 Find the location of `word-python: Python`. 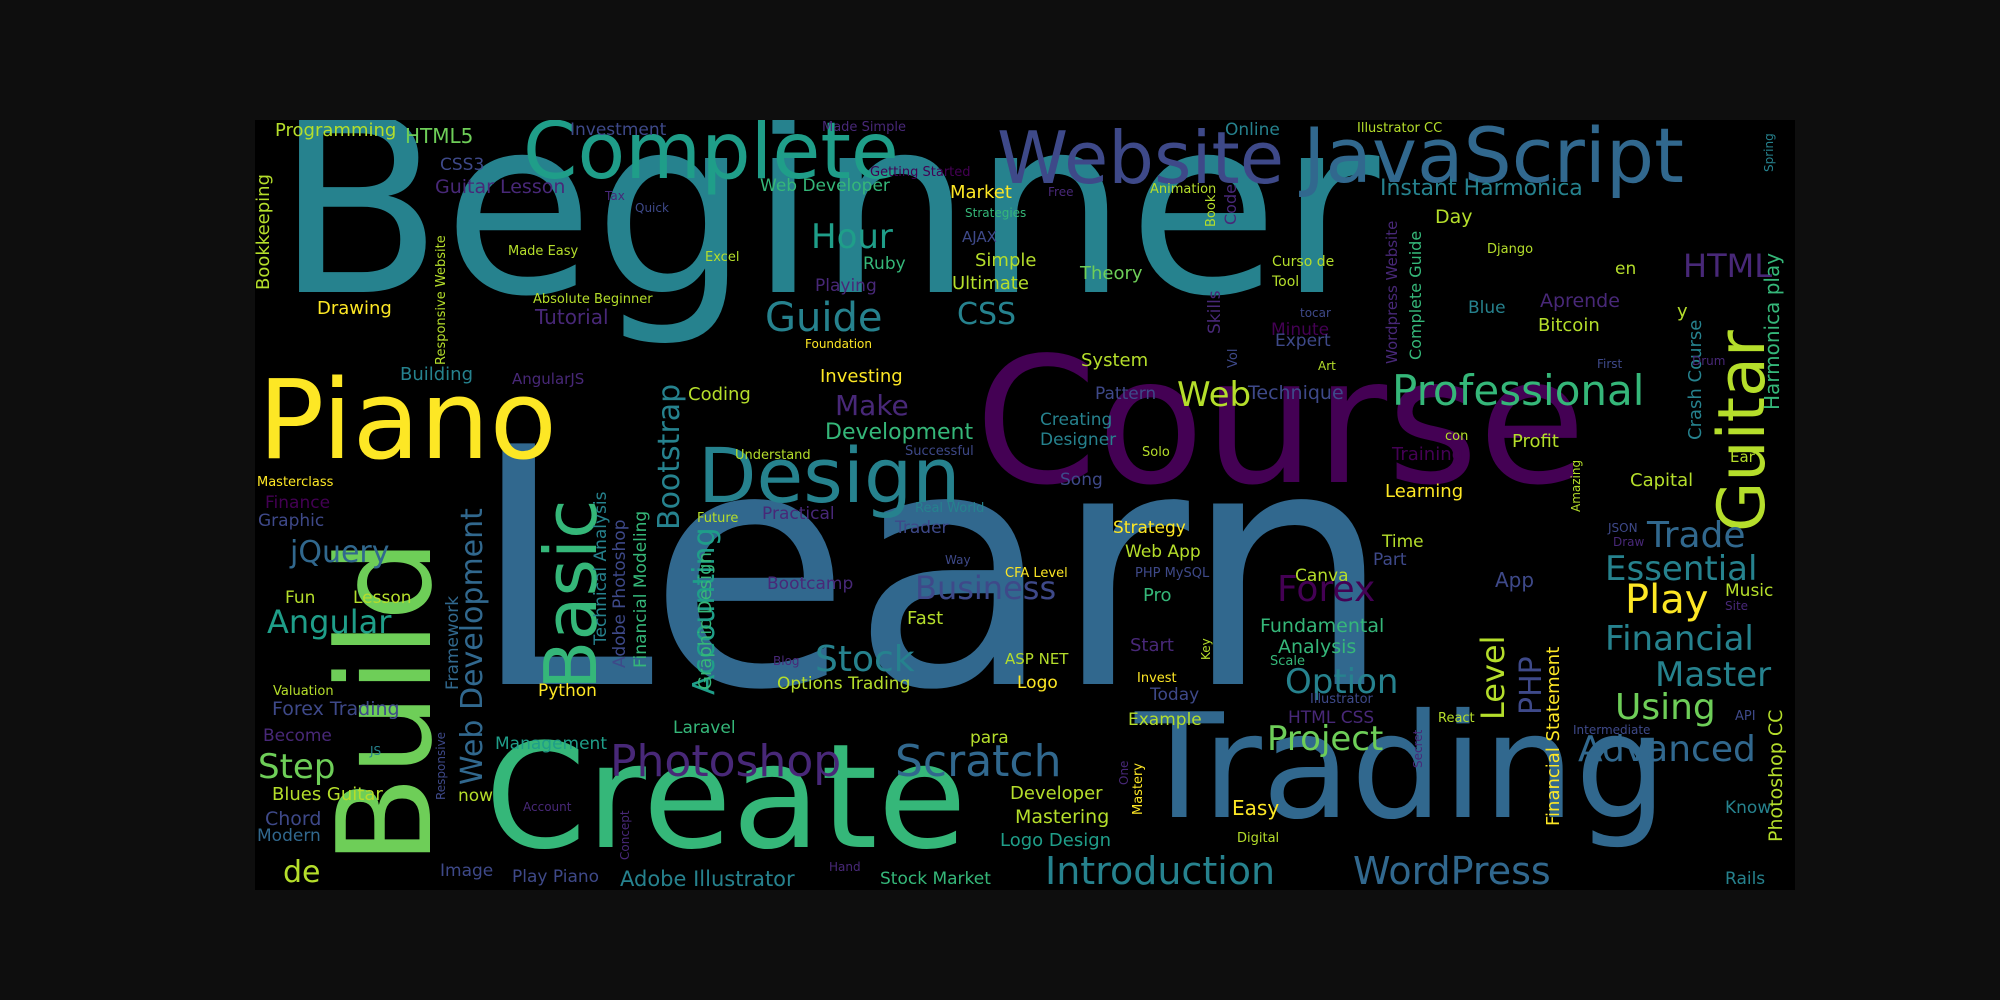

word-python: Python is located at coordinates (567, 691).